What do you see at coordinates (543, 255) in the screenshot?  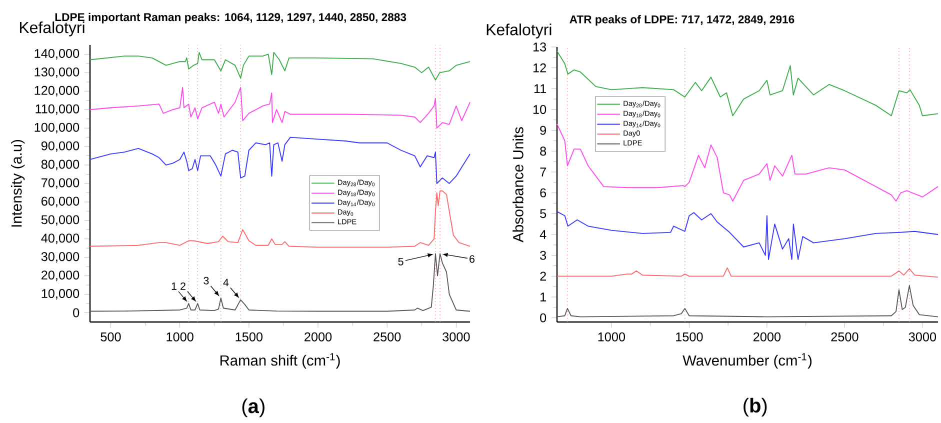 I see `y-tick-label: 3` at bounding box center [543, 255].